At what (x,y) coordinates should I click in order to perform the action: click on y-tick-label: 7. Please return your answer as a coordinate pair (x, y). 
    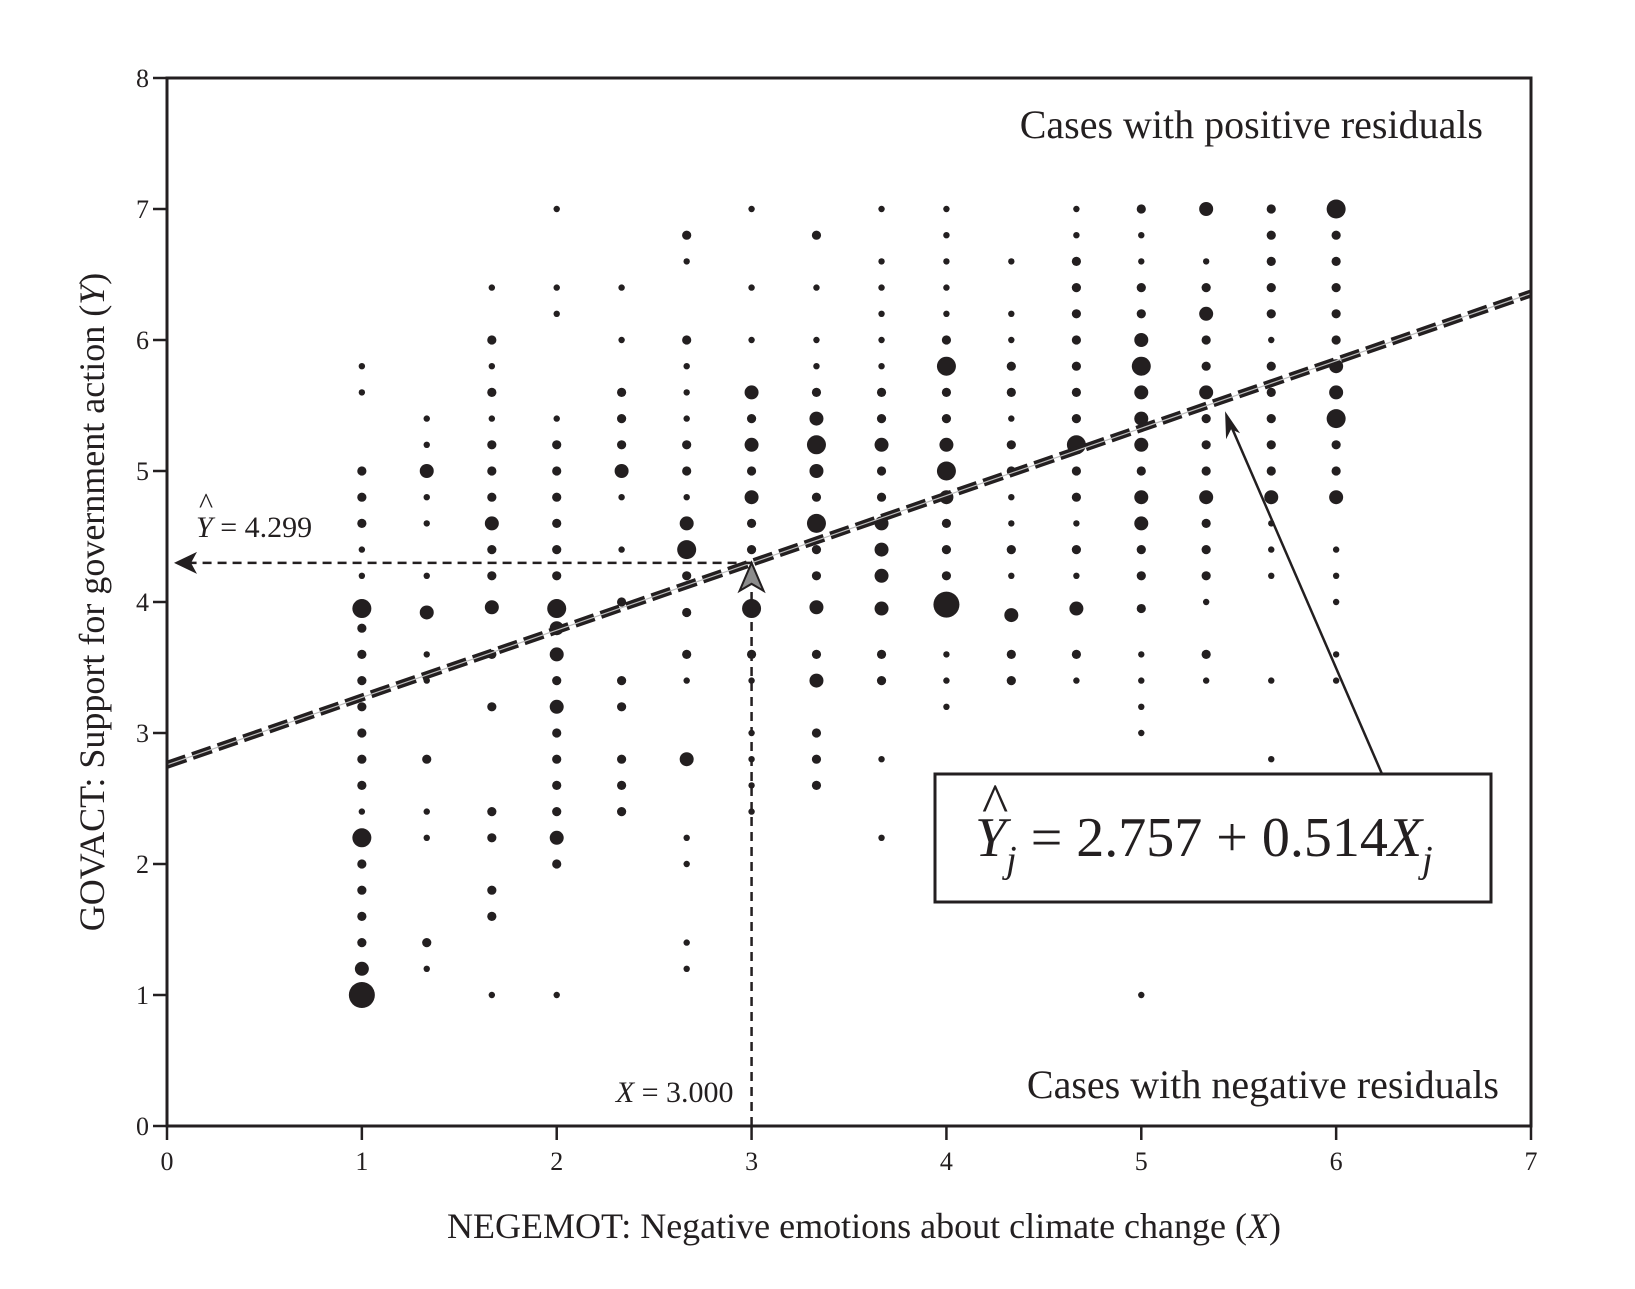
    Looking at the image, I should click on (142, 209).